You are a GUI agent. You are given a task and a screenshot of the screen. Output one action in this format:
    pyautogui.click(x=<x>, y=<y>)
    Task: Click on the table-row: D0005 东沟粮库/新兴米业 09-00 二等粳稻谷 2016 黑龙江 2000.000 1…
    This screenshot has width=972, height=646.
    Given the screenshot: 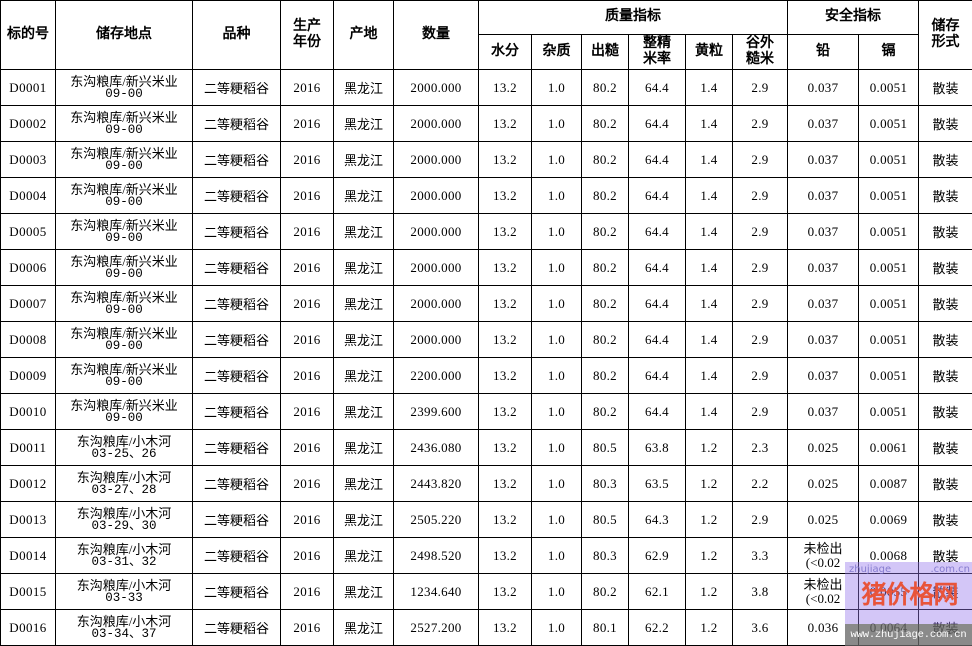 What is the action you would take?
    pyautogui.click(x=486, y=231)
    